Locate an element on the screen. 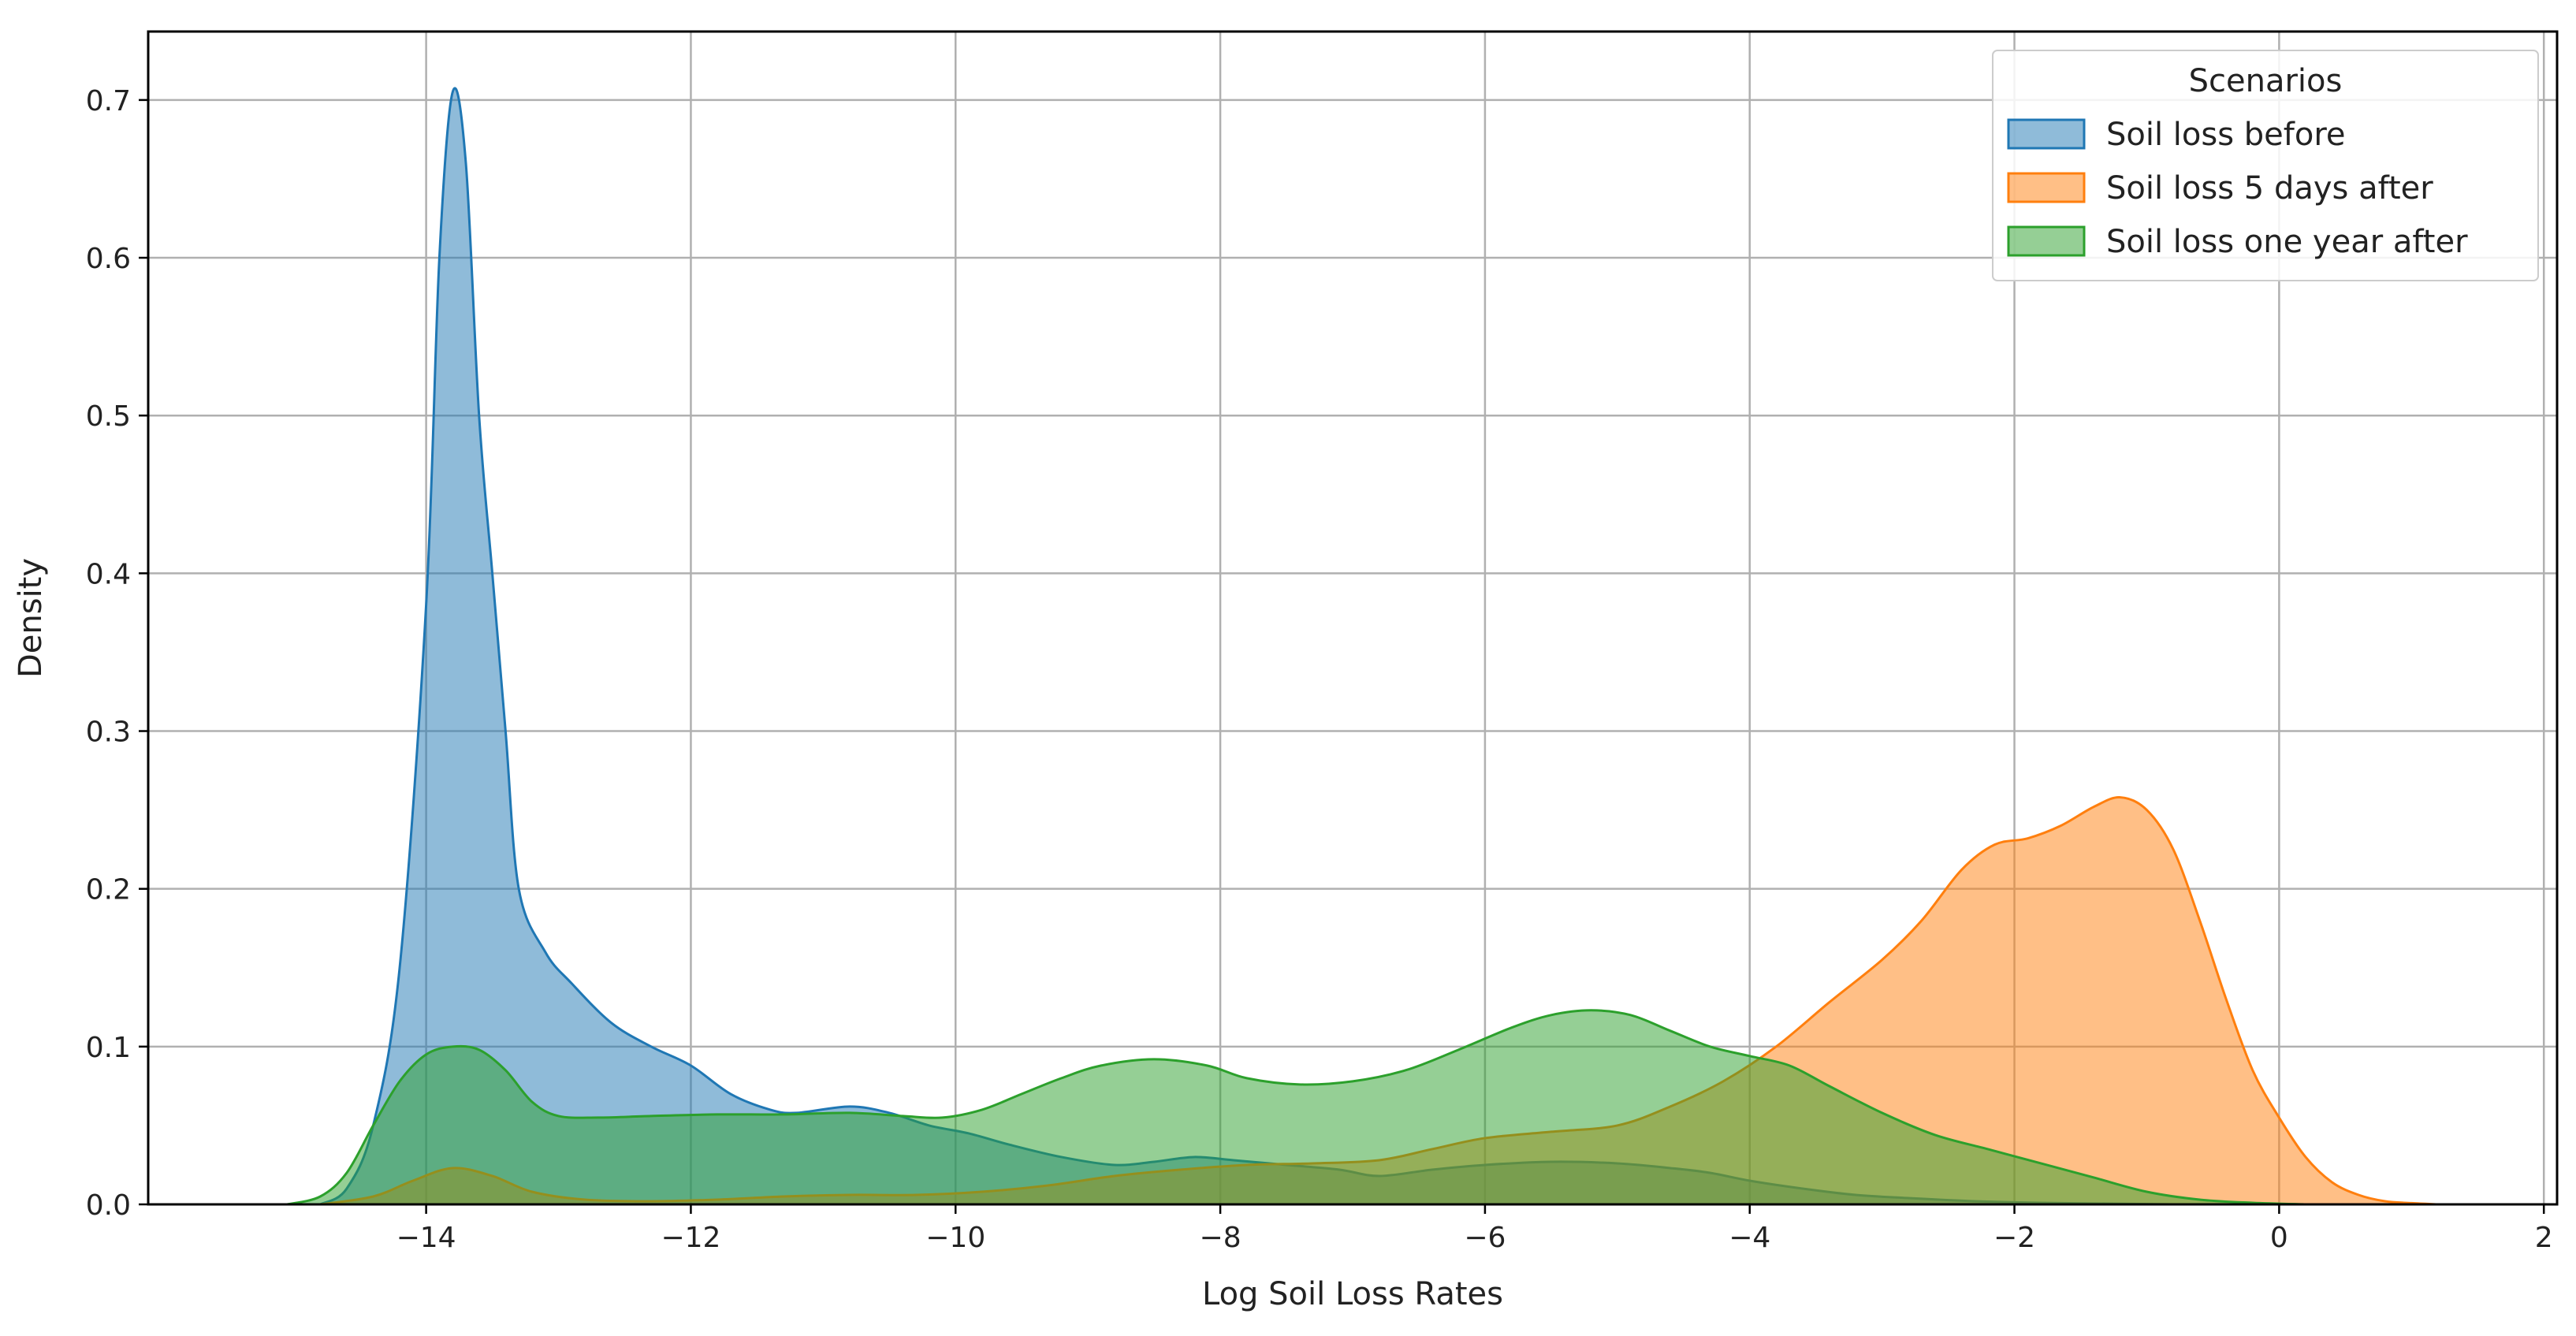 The height and width of the screenshot is (1336, 2576). y-tick-label: 0.7 is located at coordinates (108, 101).